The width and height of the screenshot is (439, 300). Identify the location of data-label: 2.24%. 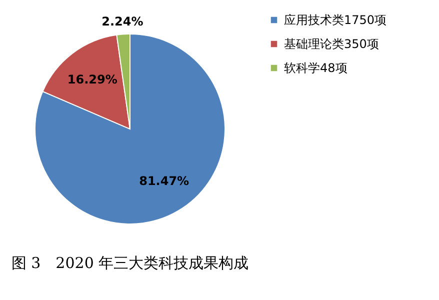
(123, 21).